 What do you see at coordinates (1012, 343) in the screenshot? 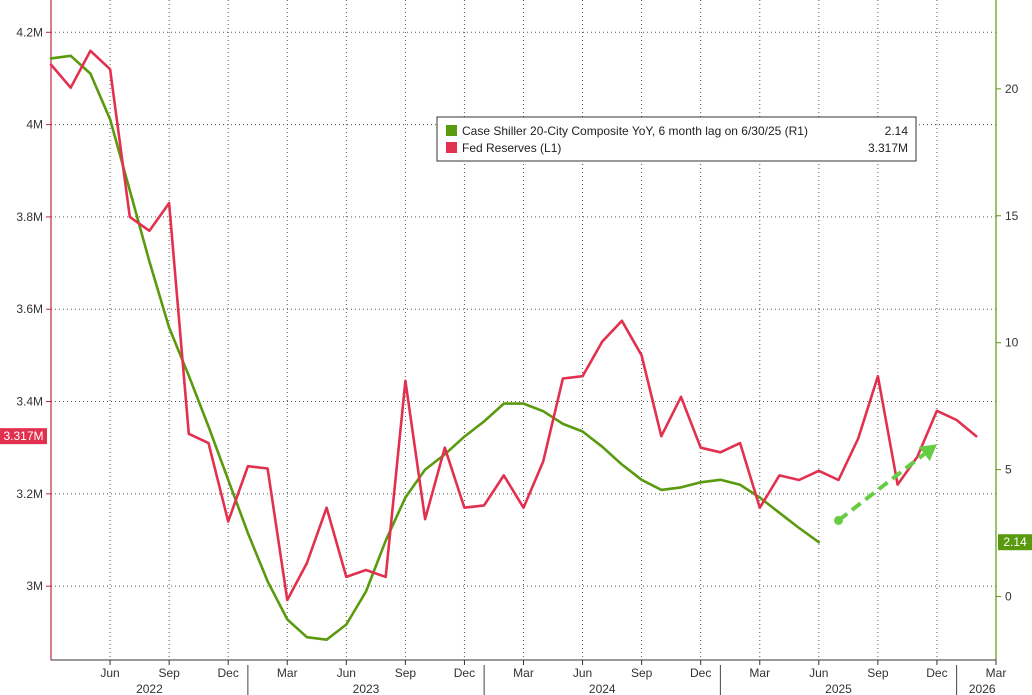
I see `right-tick-label: 10` at bounding box center [1012, 343].